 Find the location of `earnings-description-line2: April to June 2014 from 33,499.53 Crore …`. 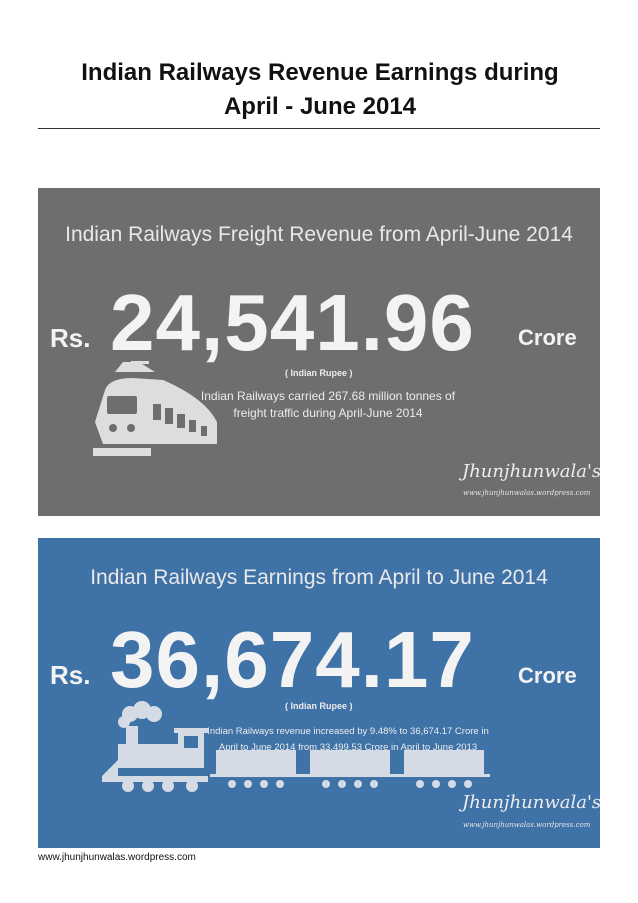

earnings-description-line2: April to June 2014 from 33,499.53 Crore … is located at coordinates (348, 747).